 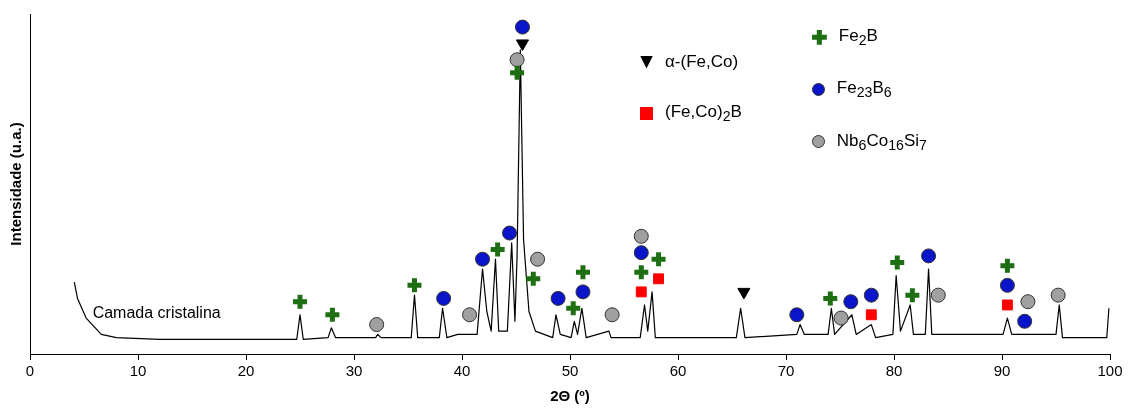 I want to click on x-tick-label: 0, so click(x=30, y=371).